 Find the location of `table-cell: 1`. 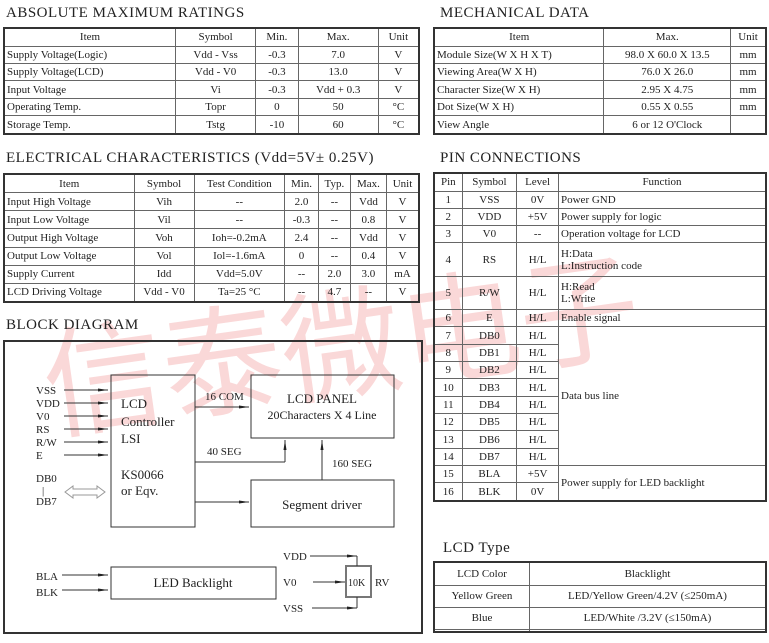

table-cell: 1 is located at coordinates (448, 199).